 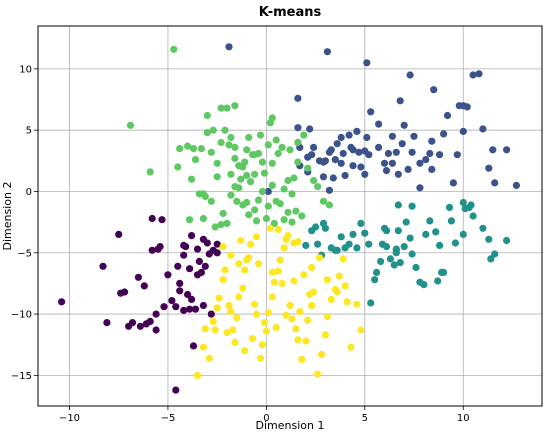 What do you see at coordinates (24, 253) in the screenshot?
I see `y-tick-label: −5` at bounding box center [24, 253].